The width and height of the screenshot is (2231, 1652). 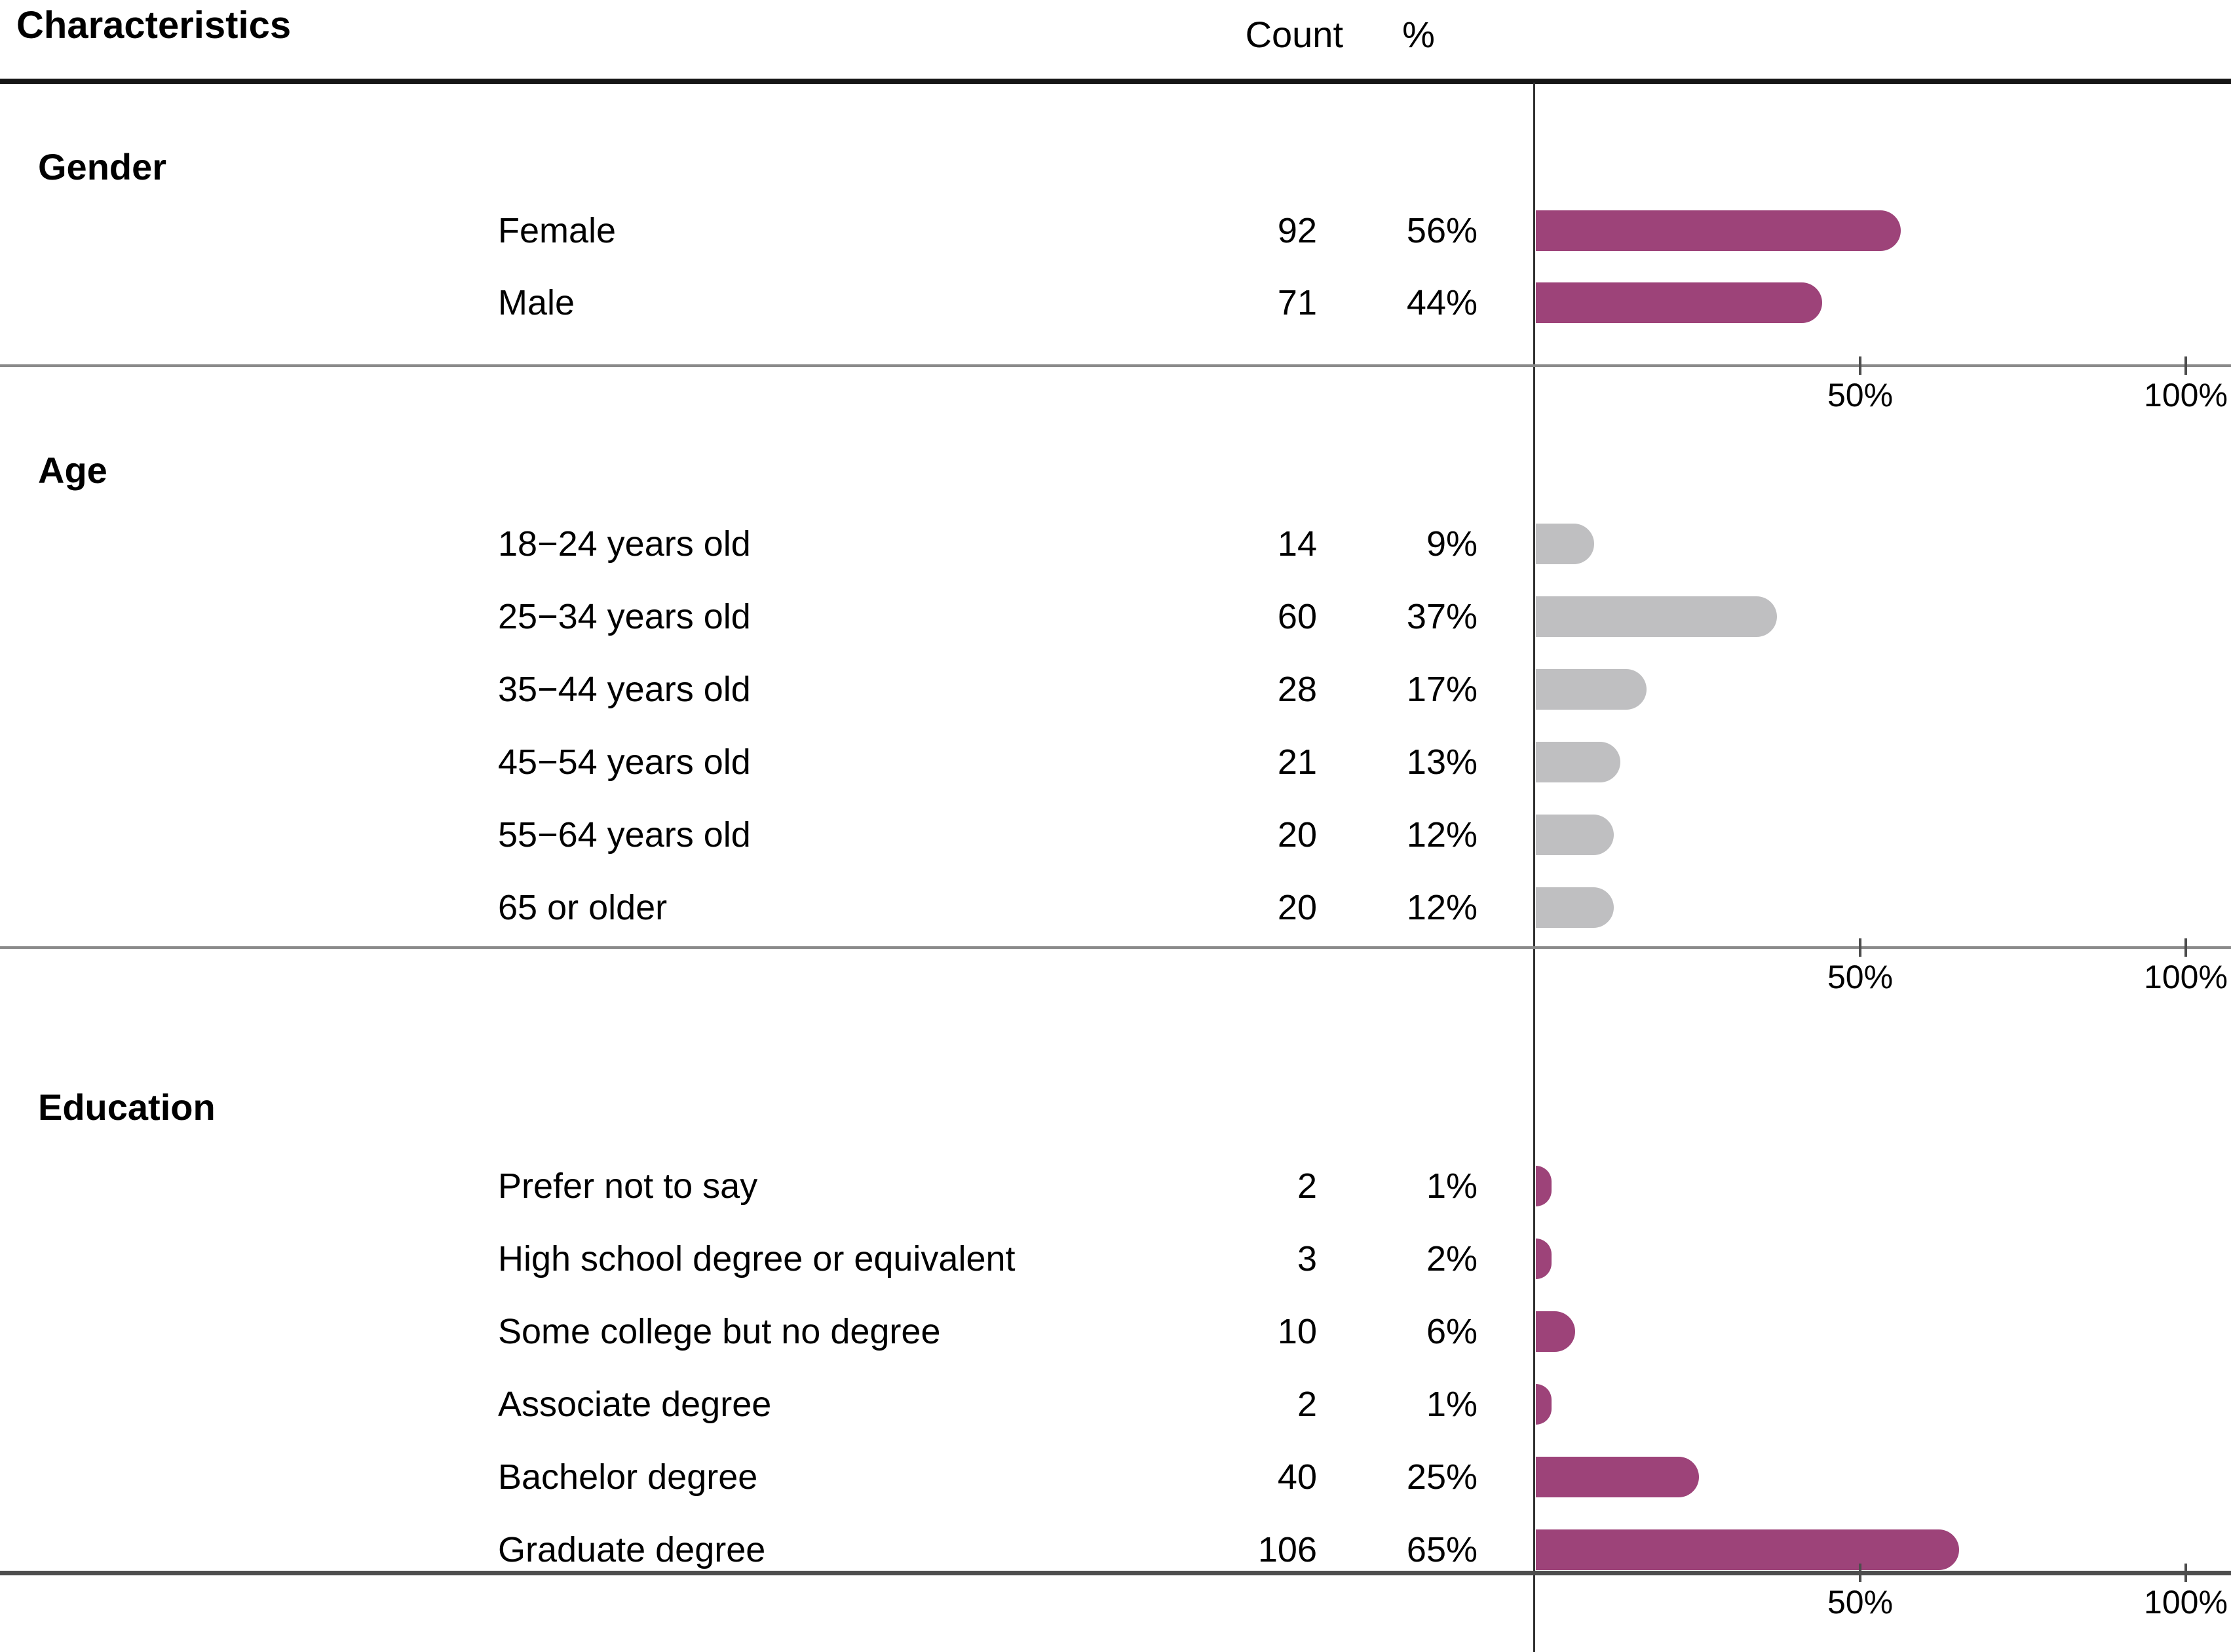 What do you see at coordinates (1442, 302) in the screenshot?
I see `row-percent: 44%` at bounding box center [1442, 302].